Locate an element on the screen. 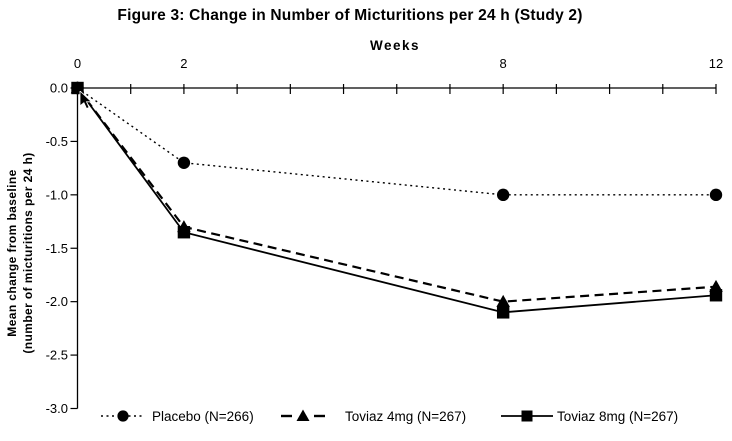 Image resolution: width=732 pixels, height=441 pixels. y-tick-label: 0.0 is located at coordinates (59, 88).